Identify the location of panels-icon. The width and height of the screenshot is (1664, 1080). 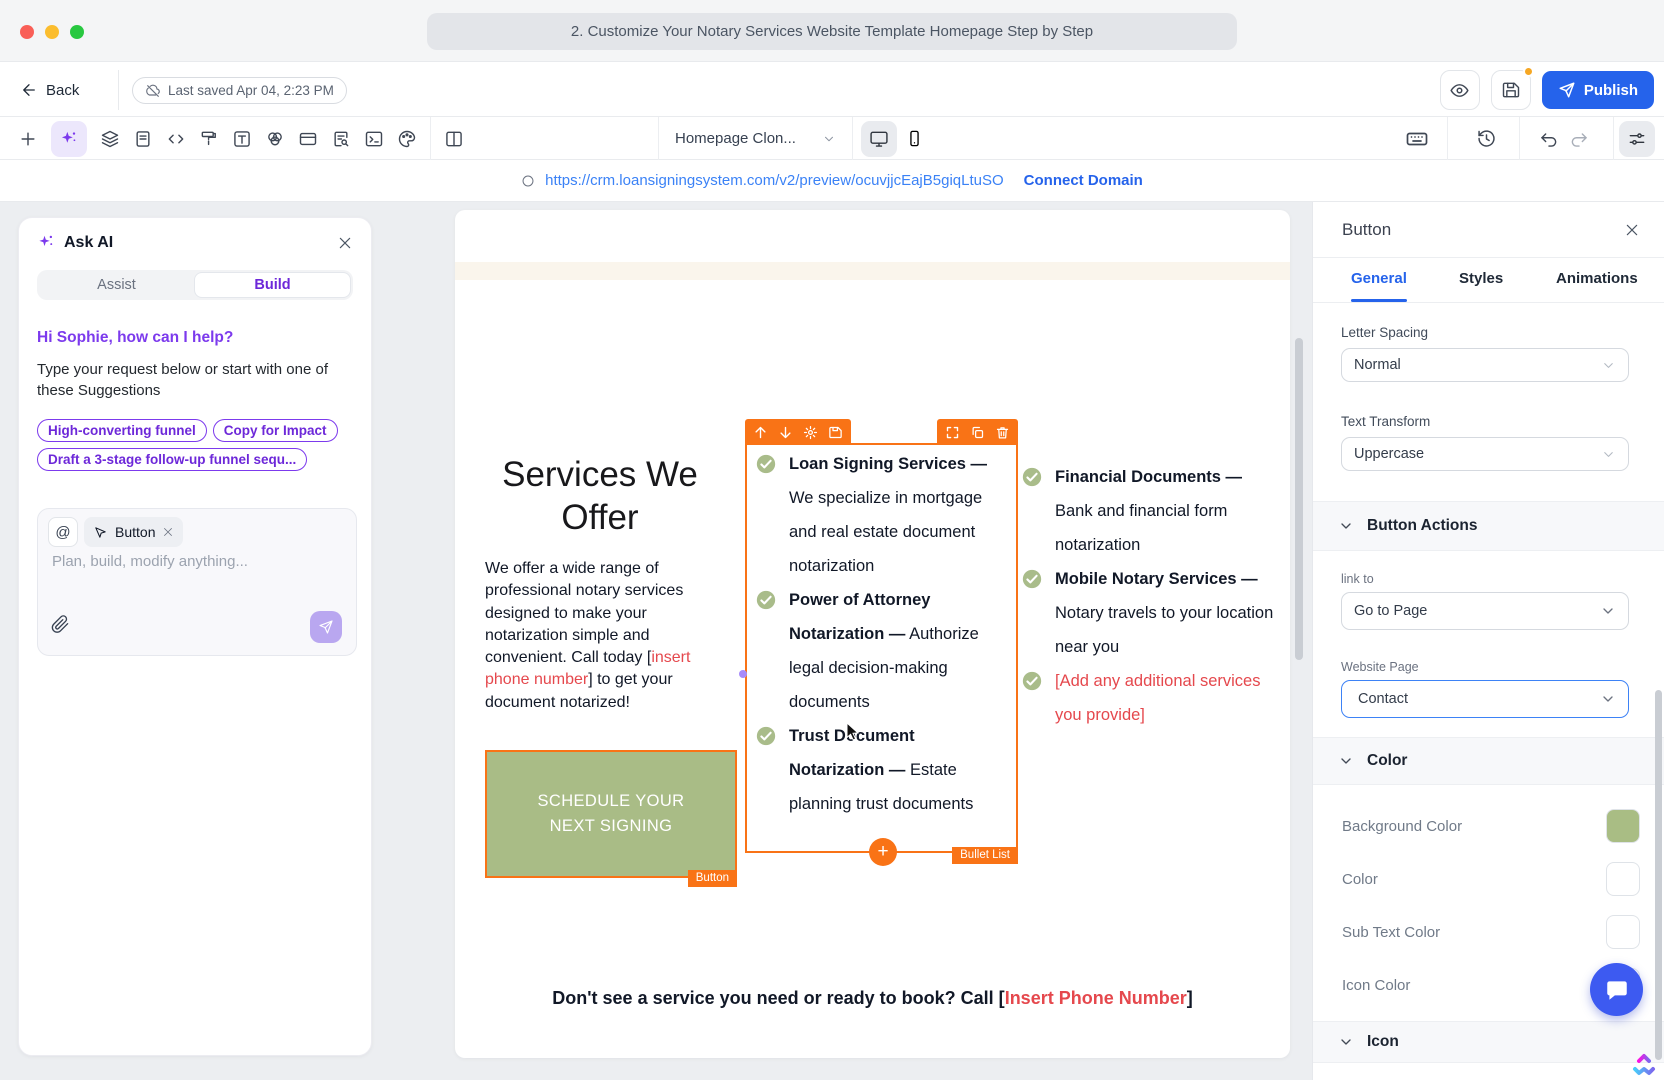
(454, 139).